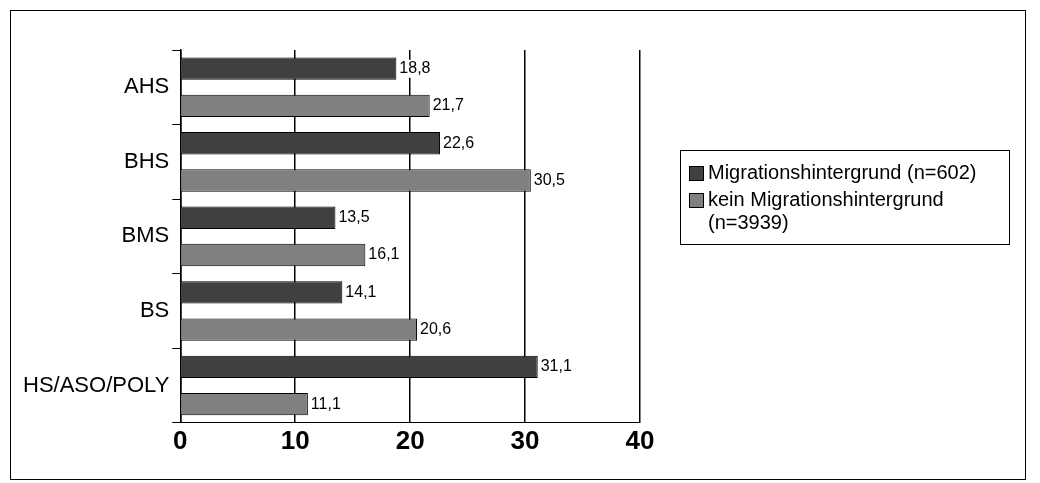 The height and width of the screenshot is (483, 1040). Describe the element at coordinates (154, 310) in the screenshot. I see `y-tick-label: BS` at that location.